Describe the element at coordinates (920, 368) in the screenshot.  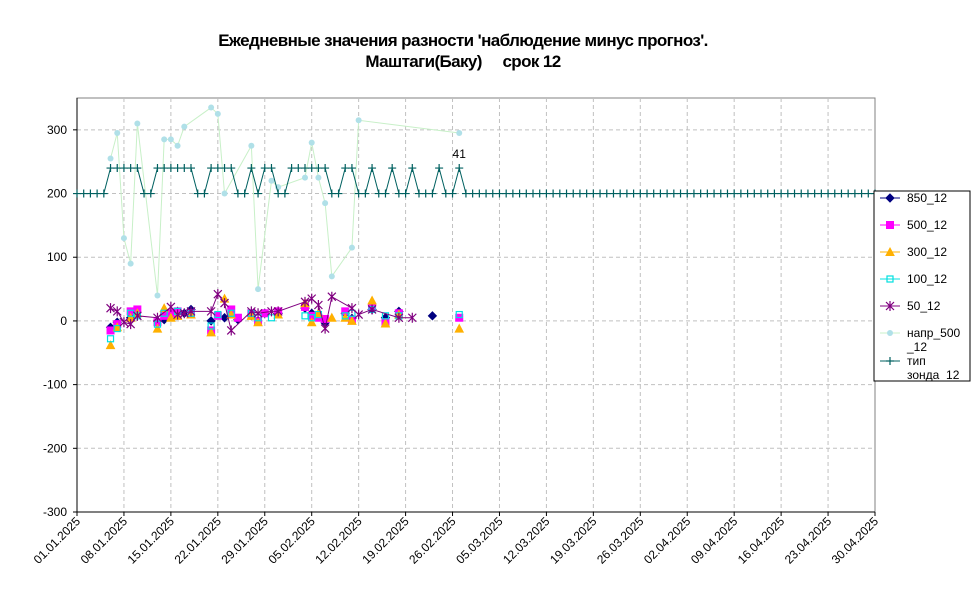
I see `legend-item-6: тип зонда_12` at that location.